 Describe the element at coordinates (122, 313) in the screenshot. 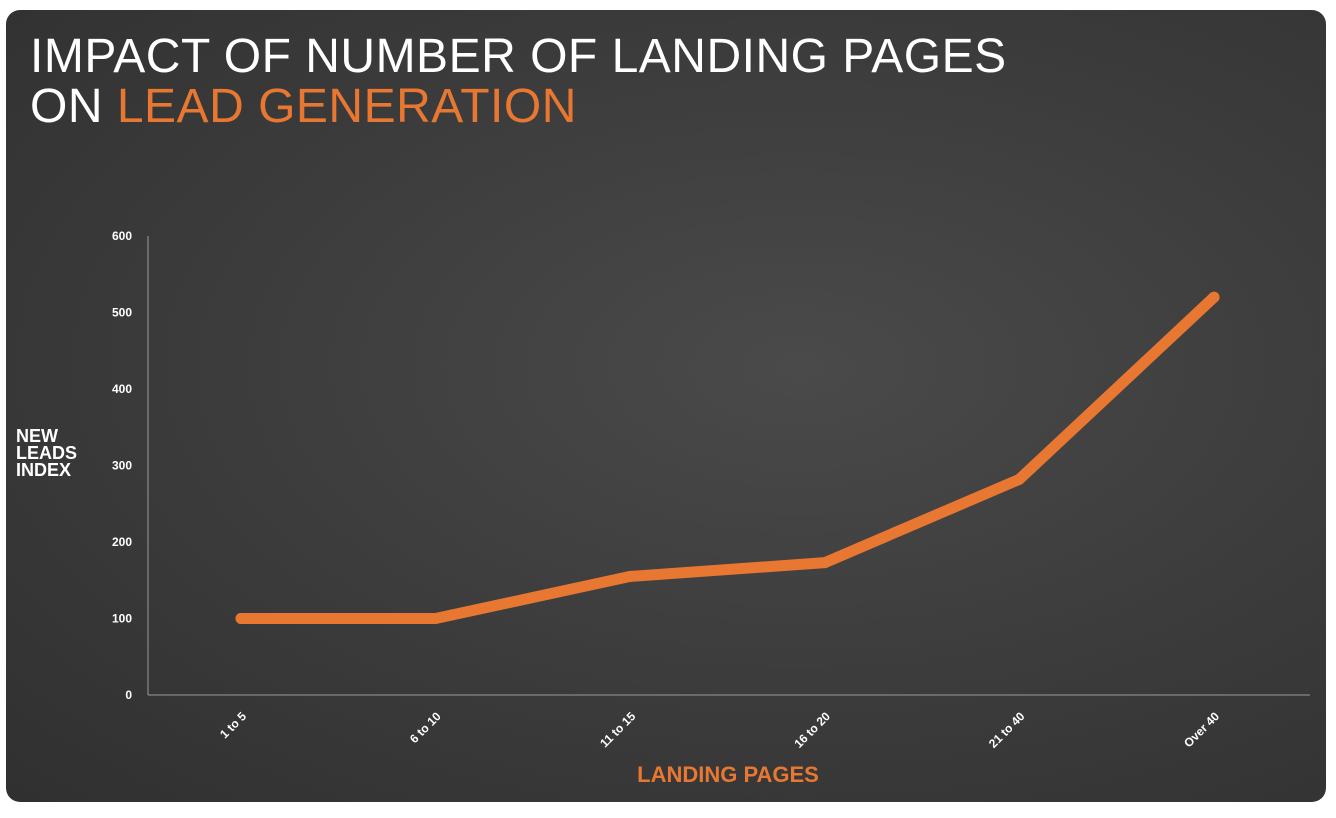

I see `y-tick-label: 500` at that location.